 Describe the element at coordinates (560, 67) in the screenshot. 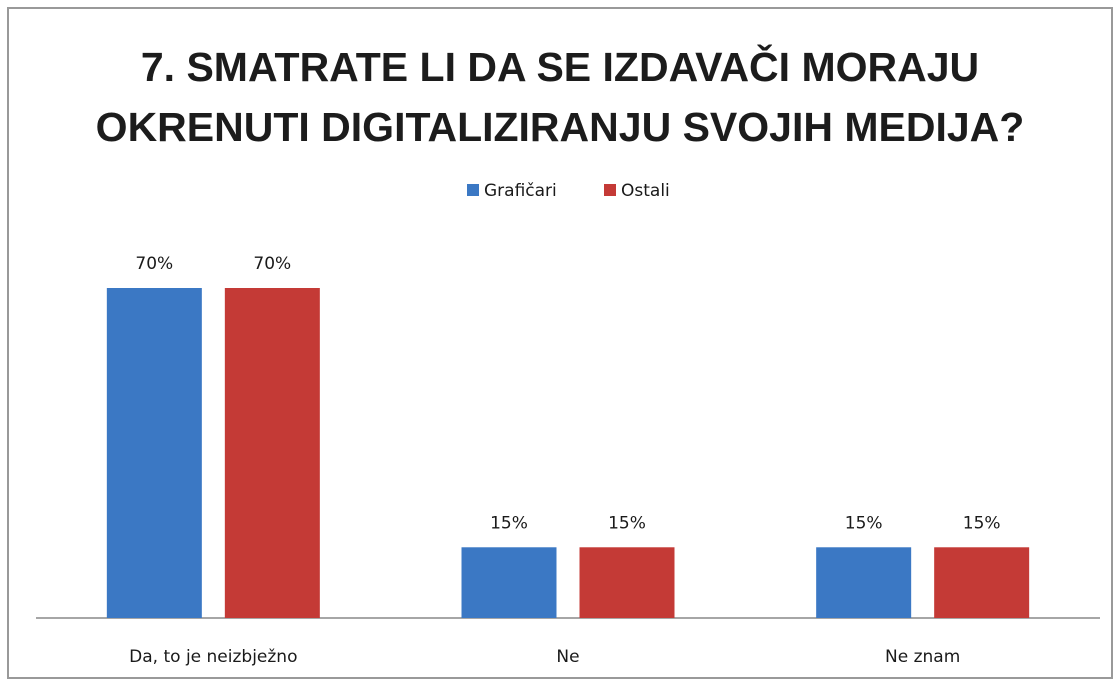

I see `chart-title: 7. SMATRATE LI DA SE IZDAVAČI MORAJU` at that location.